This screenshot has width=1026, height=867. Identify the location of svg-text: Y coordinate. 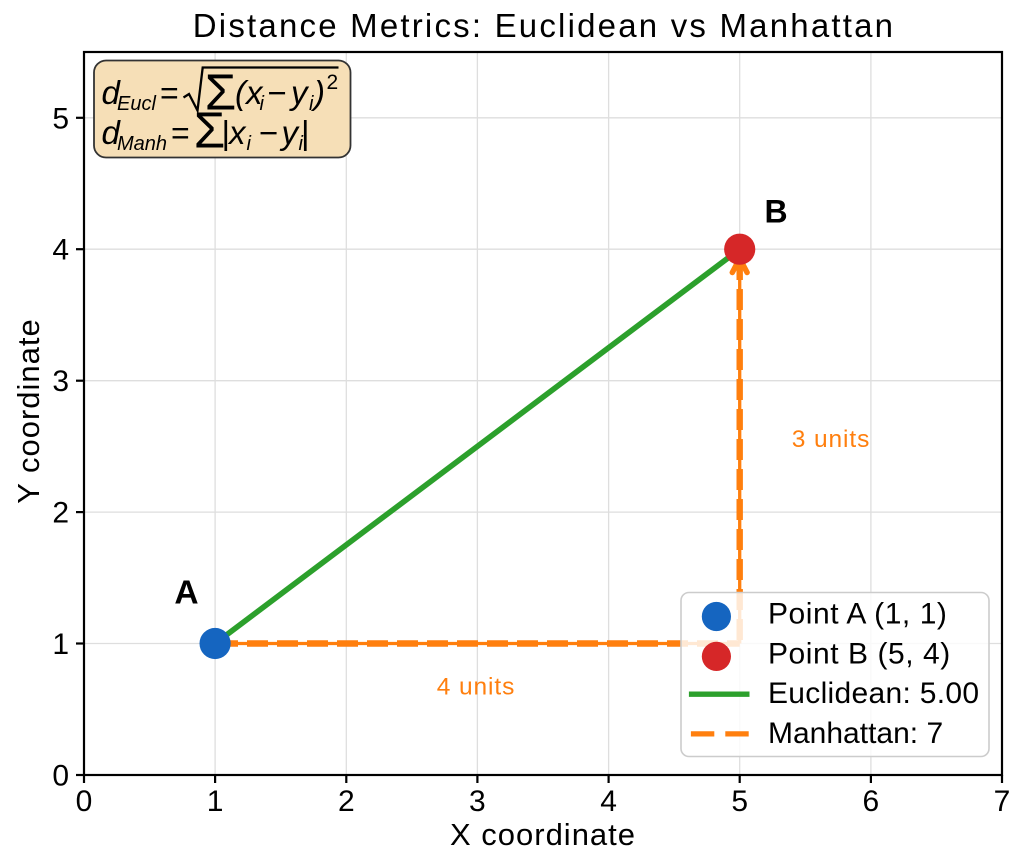
(28, 411).